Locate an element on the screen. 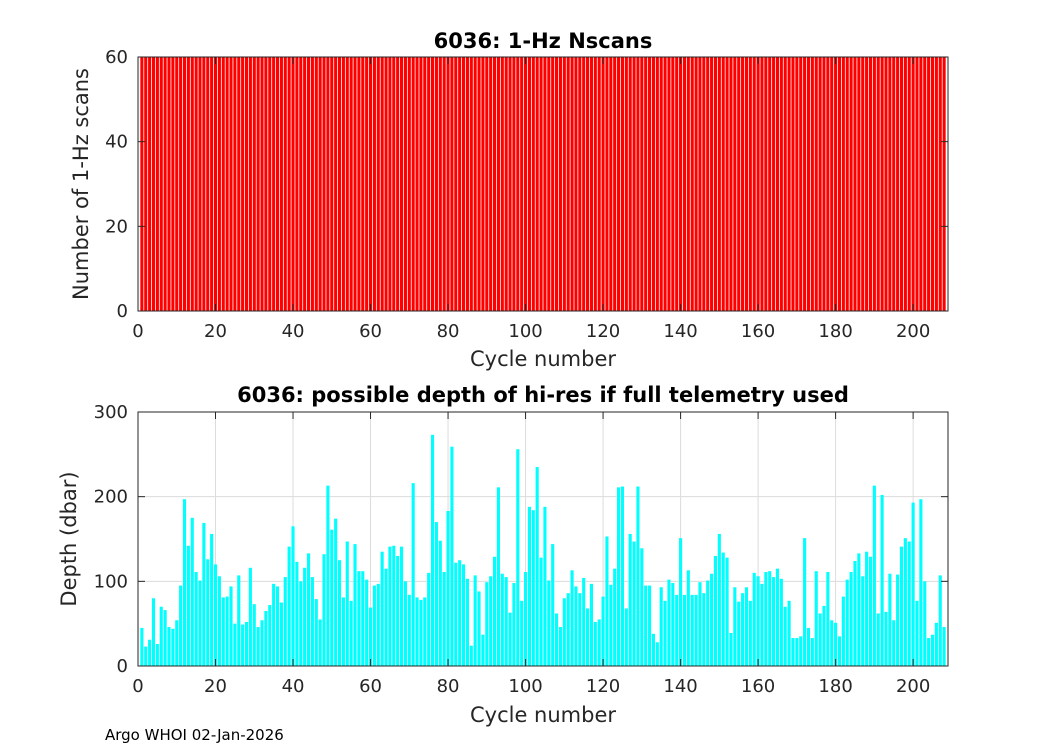  nscans-ytick-label-40: 40 is located at coordinates (116, 142).